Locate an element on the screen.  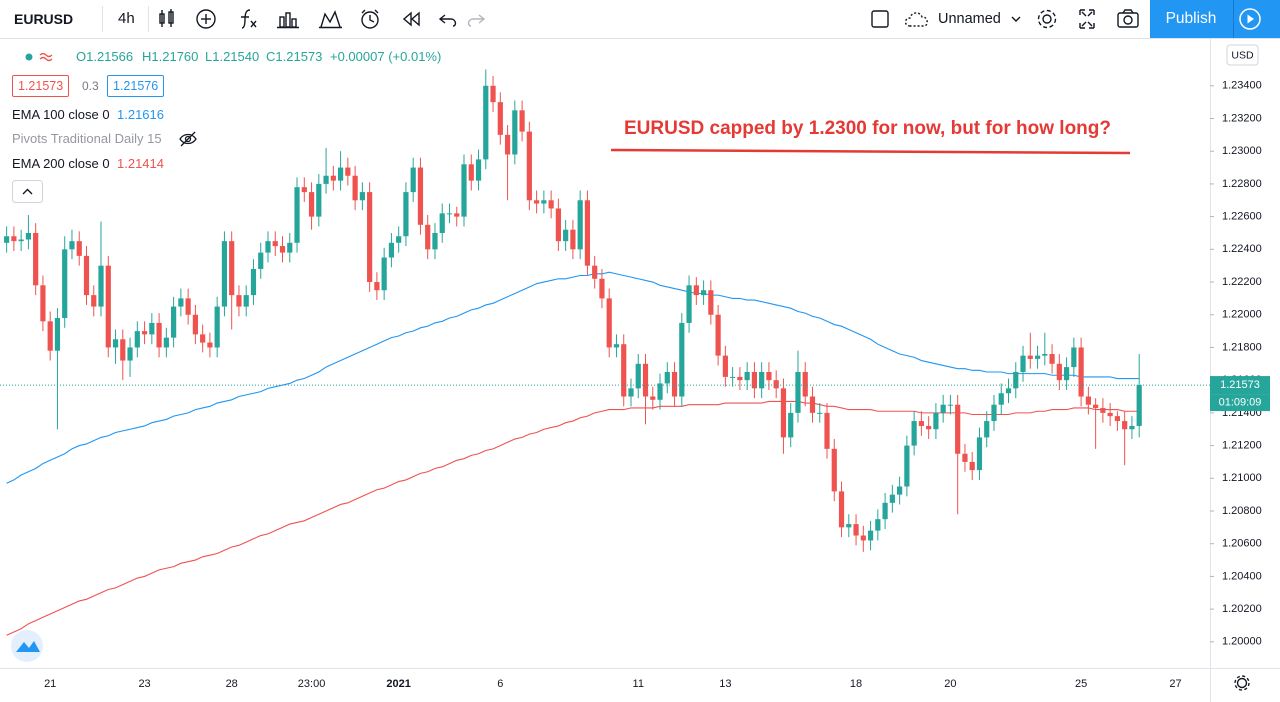
compare-icon is located at coordinates (206, 19).